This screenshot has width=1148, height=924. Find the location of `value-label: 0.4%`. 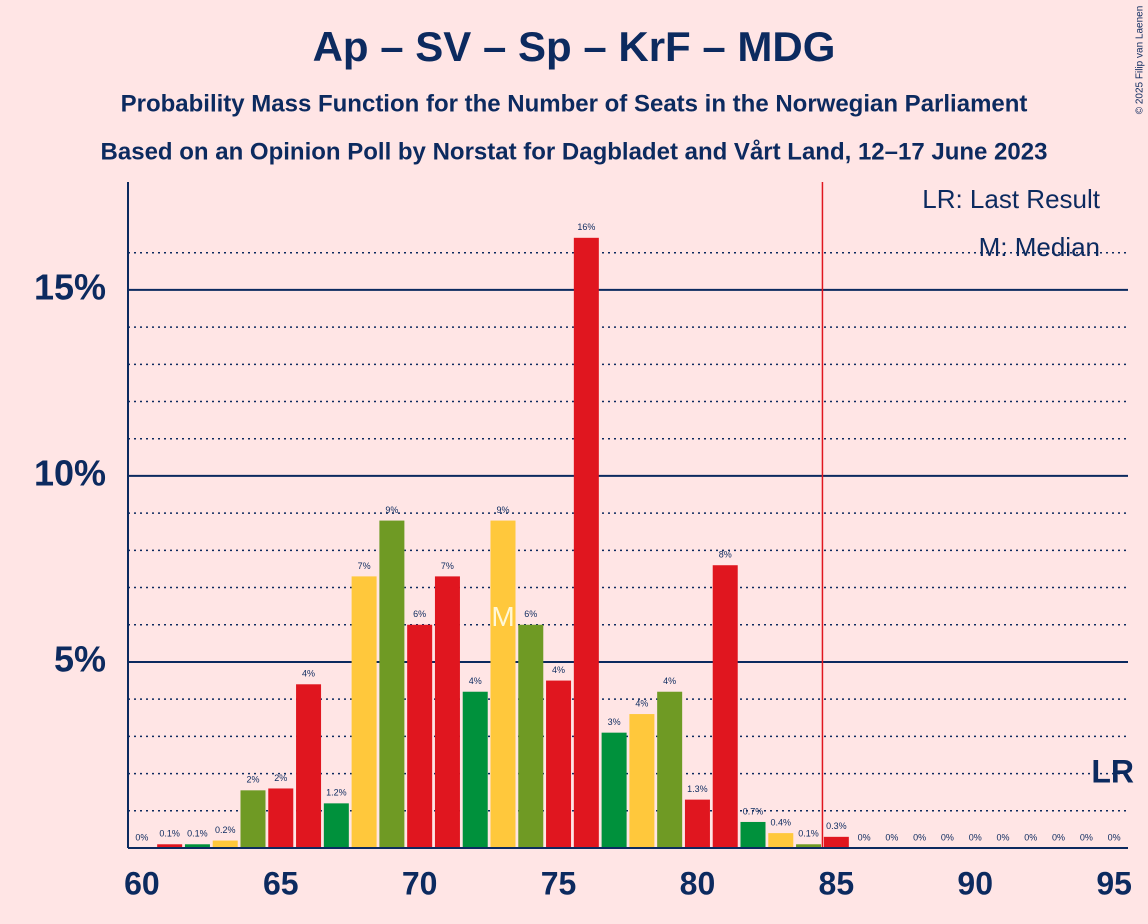

value-label: 0.4% is located at coordinates (781, 822).